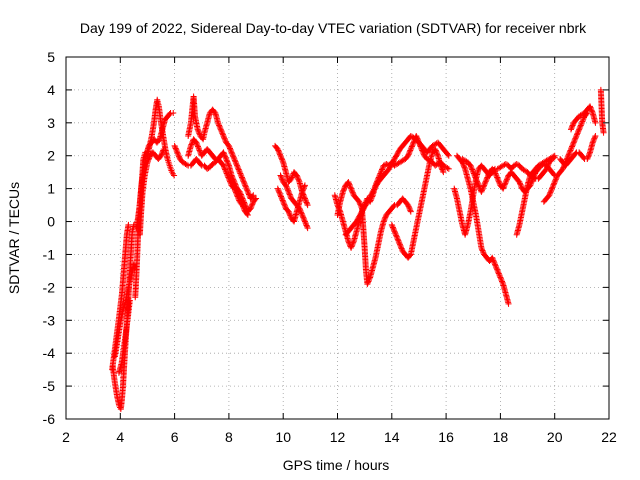 The image size is (640, 480). What do you see at coordinates (338, 437) in the screenshot?
I see `x-tick-label: 12` at bounding box center [338, 437].